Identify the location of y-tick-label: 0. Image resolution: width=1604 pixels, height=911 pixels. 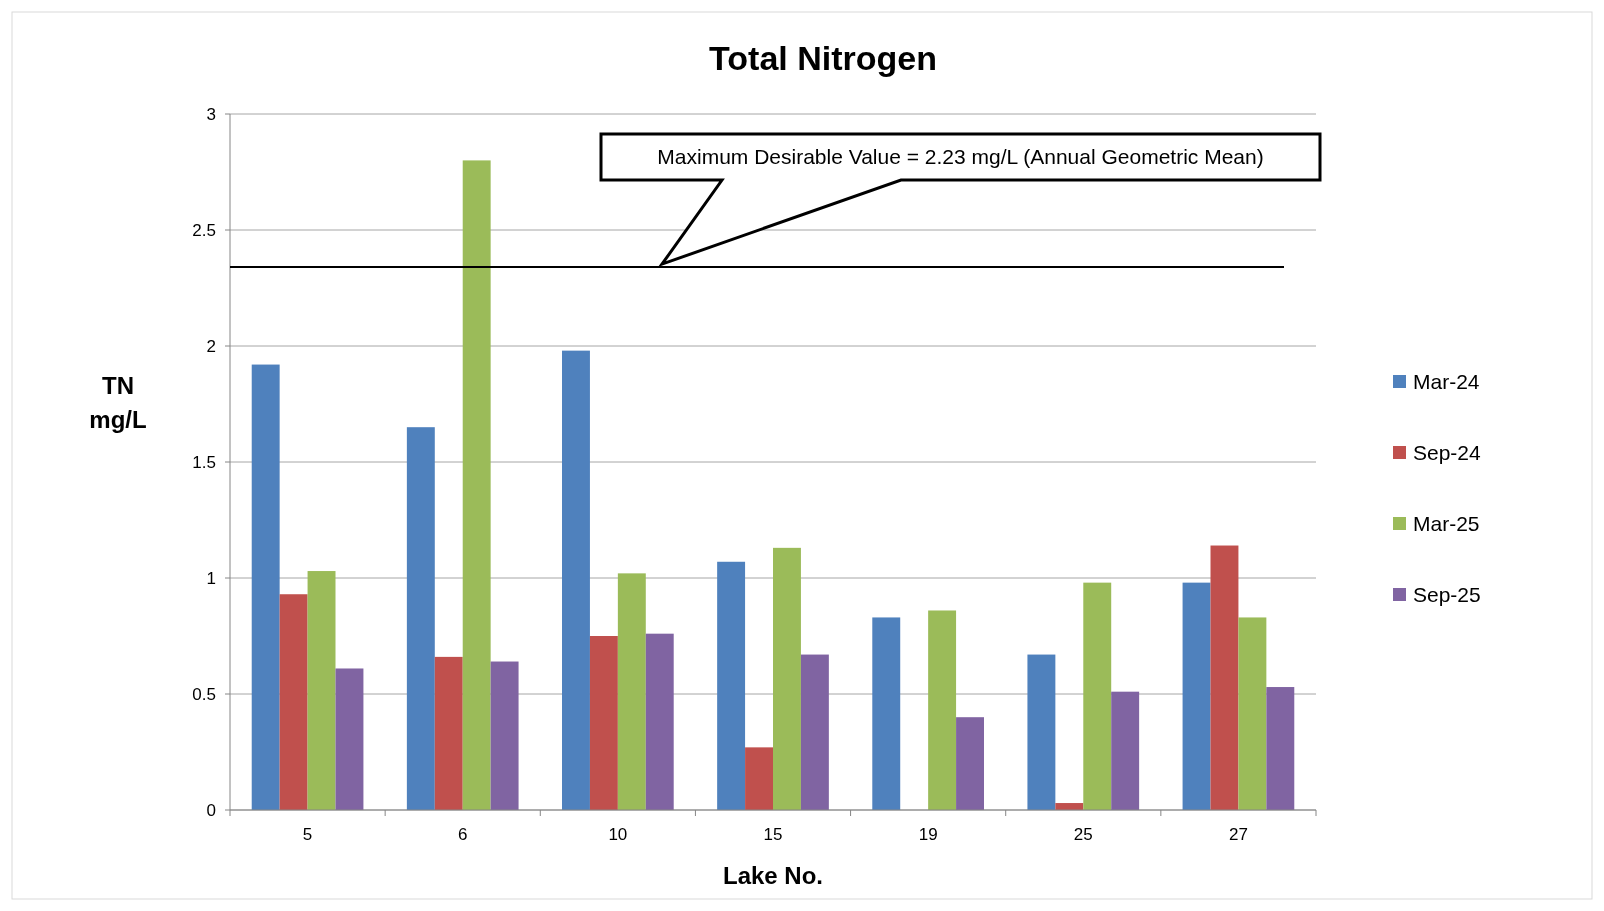
(211, 810).